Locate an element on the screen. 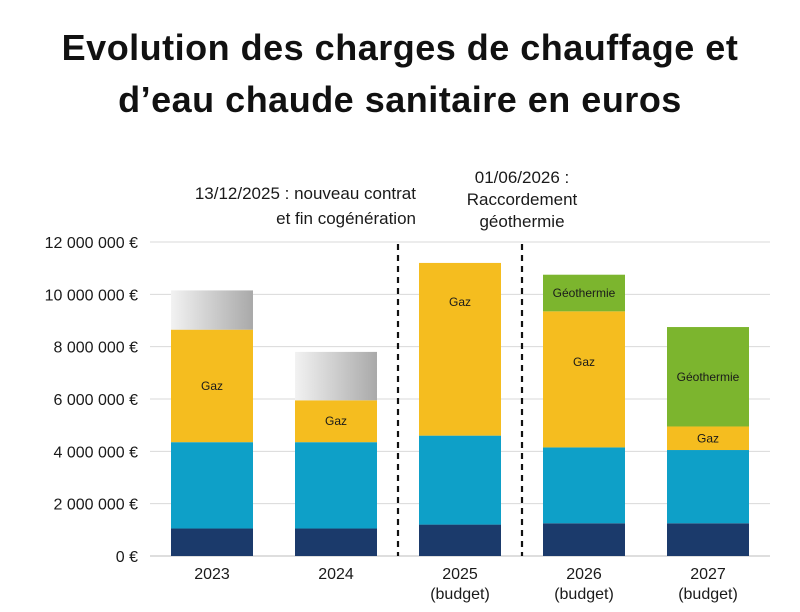 The width and height of the screenshot is (800, 612). x-category-label: 2023 is located at coordinates (212, 574).